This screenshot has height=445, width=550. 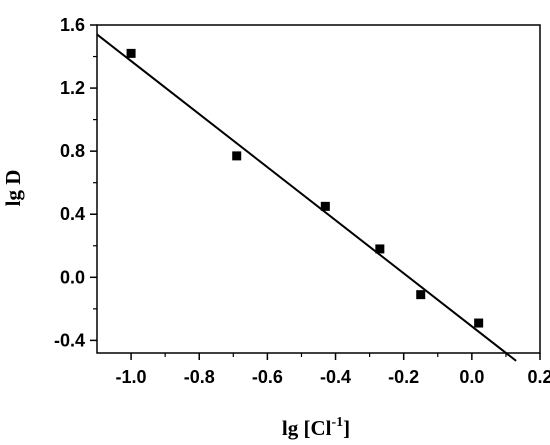 I want to click on x-tick-label: -0.6, so click(x=267, y=377).